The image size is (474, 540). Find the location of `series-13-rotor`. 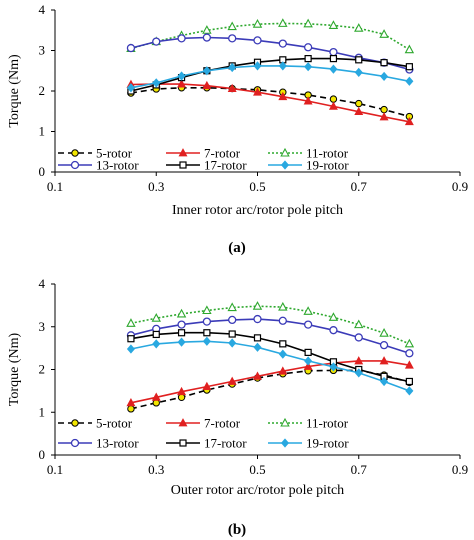

series-13-rotor is located at coordinates (270, 53).